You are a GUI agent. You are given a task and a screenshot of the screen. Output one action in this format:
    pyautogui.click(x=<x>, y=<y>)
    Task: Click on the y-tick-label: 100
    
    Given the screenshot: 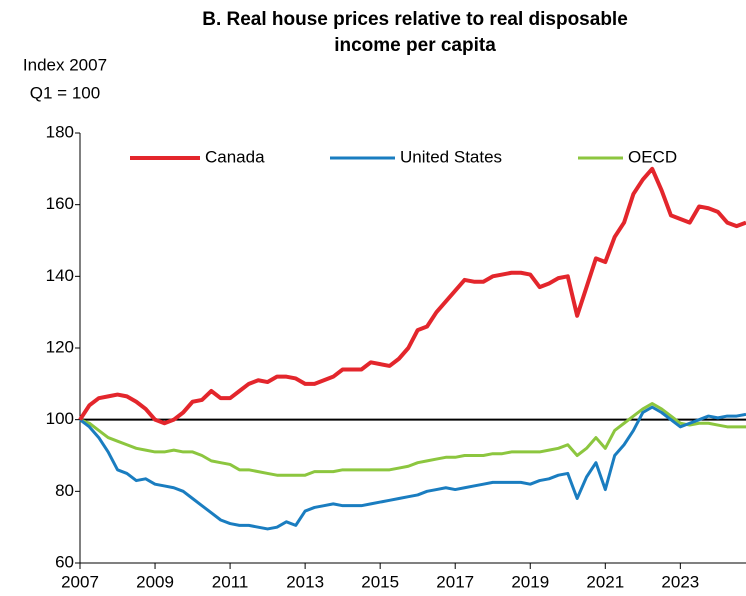 What is the action you would take?
    pyautogui.click(x=60, y=418)
    